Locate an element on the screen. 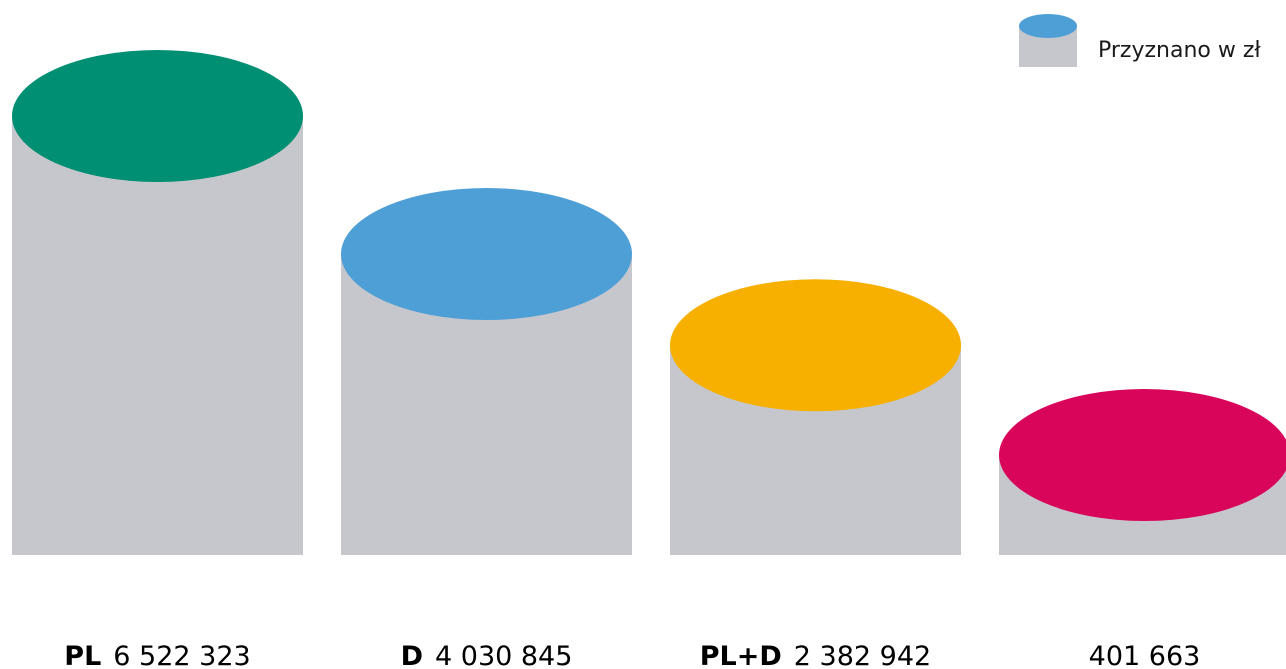  category-code: PL+D is located at coordinates (741, 655).